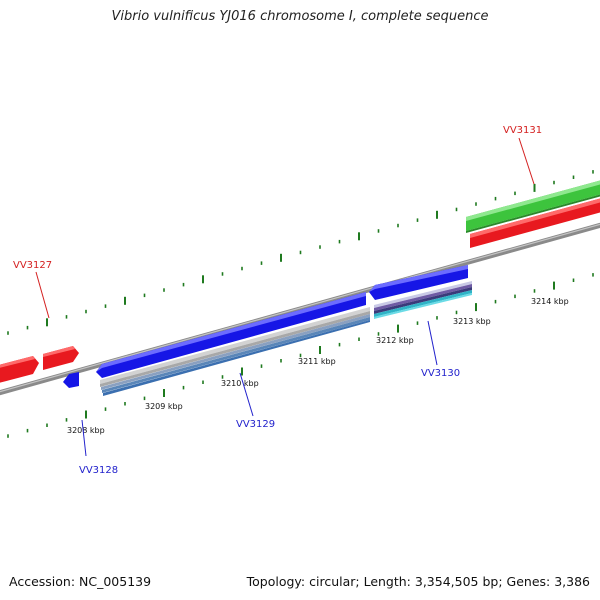  What do you see at coordinates (71, 380) in the screenshot?
I see `reverse-gene-vv3128` at bounding box center [71, 380].